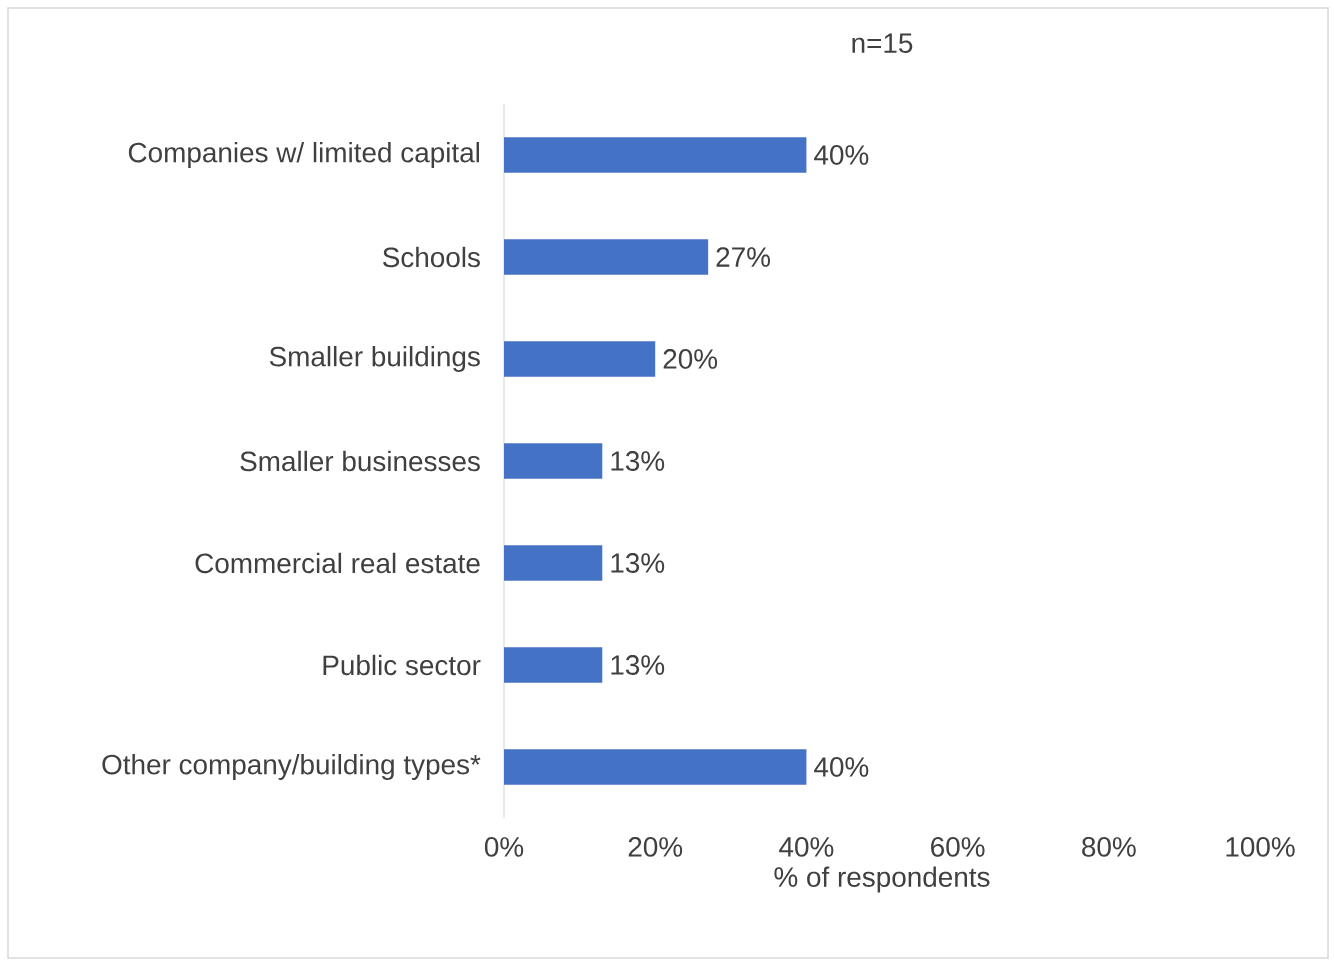 This screenshot has height=960, width=1334. Describe the element at coordinates (882, 879) in the screenshot. I see `x-axis-title: % of respondents` at that location.